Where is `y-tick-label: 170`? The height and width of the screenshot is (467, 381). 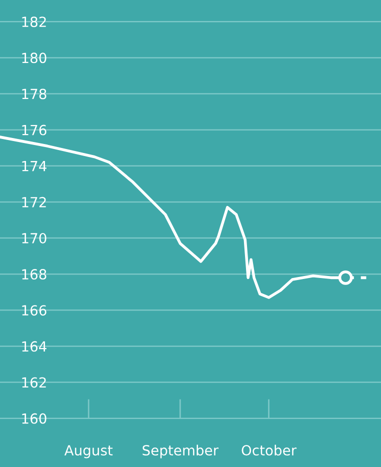 y-tick-label: 170 is located at coordinates (34, 238).